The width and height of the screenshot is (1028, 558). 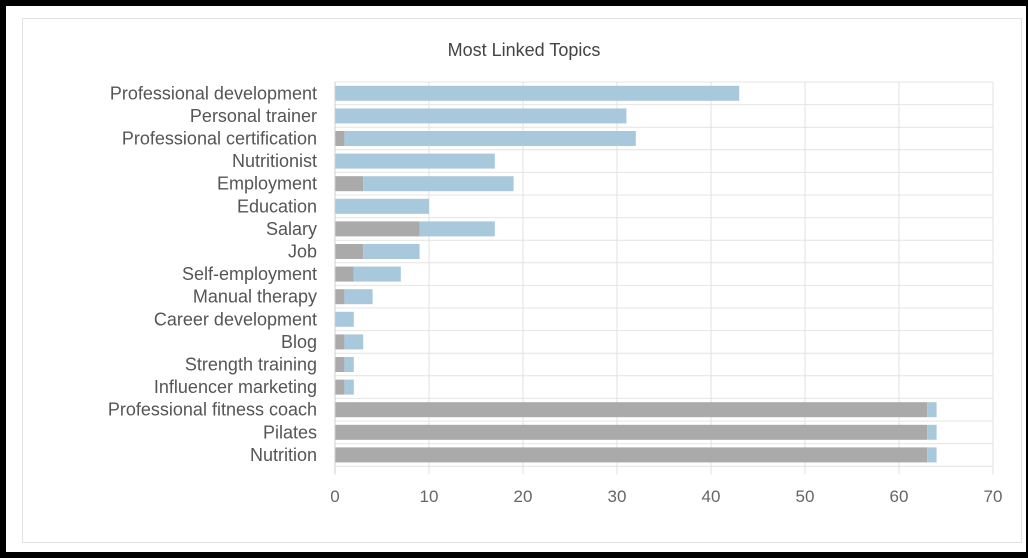 What do you see at coordinates (524, 50) in the screenshot?
I see `chart-title: Most Linked Topics` at bounding box center [524, 50].